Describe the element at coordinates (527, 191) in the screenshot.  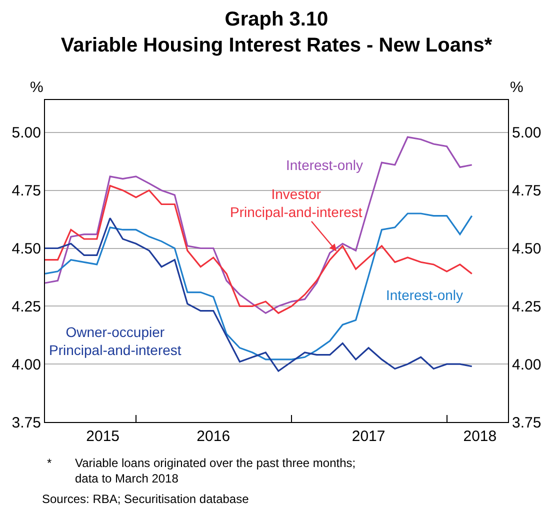
I see `y2-tick-label: 4.75` at that location.